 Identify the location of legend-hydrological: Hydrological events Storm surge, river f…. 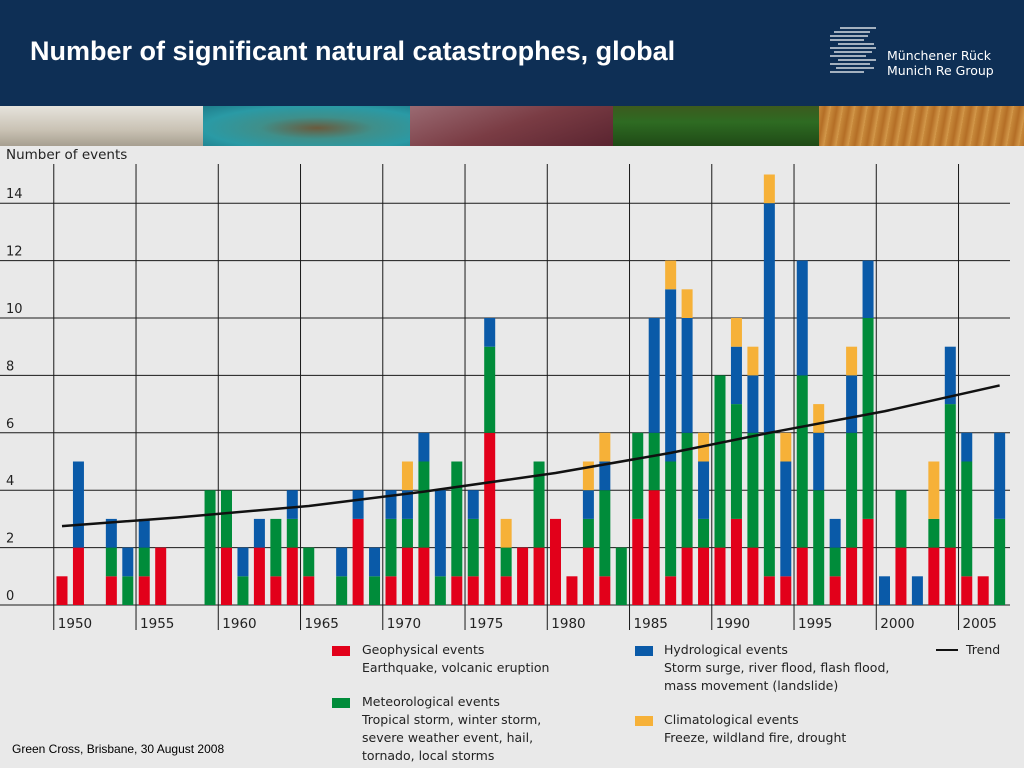
(776, 668).